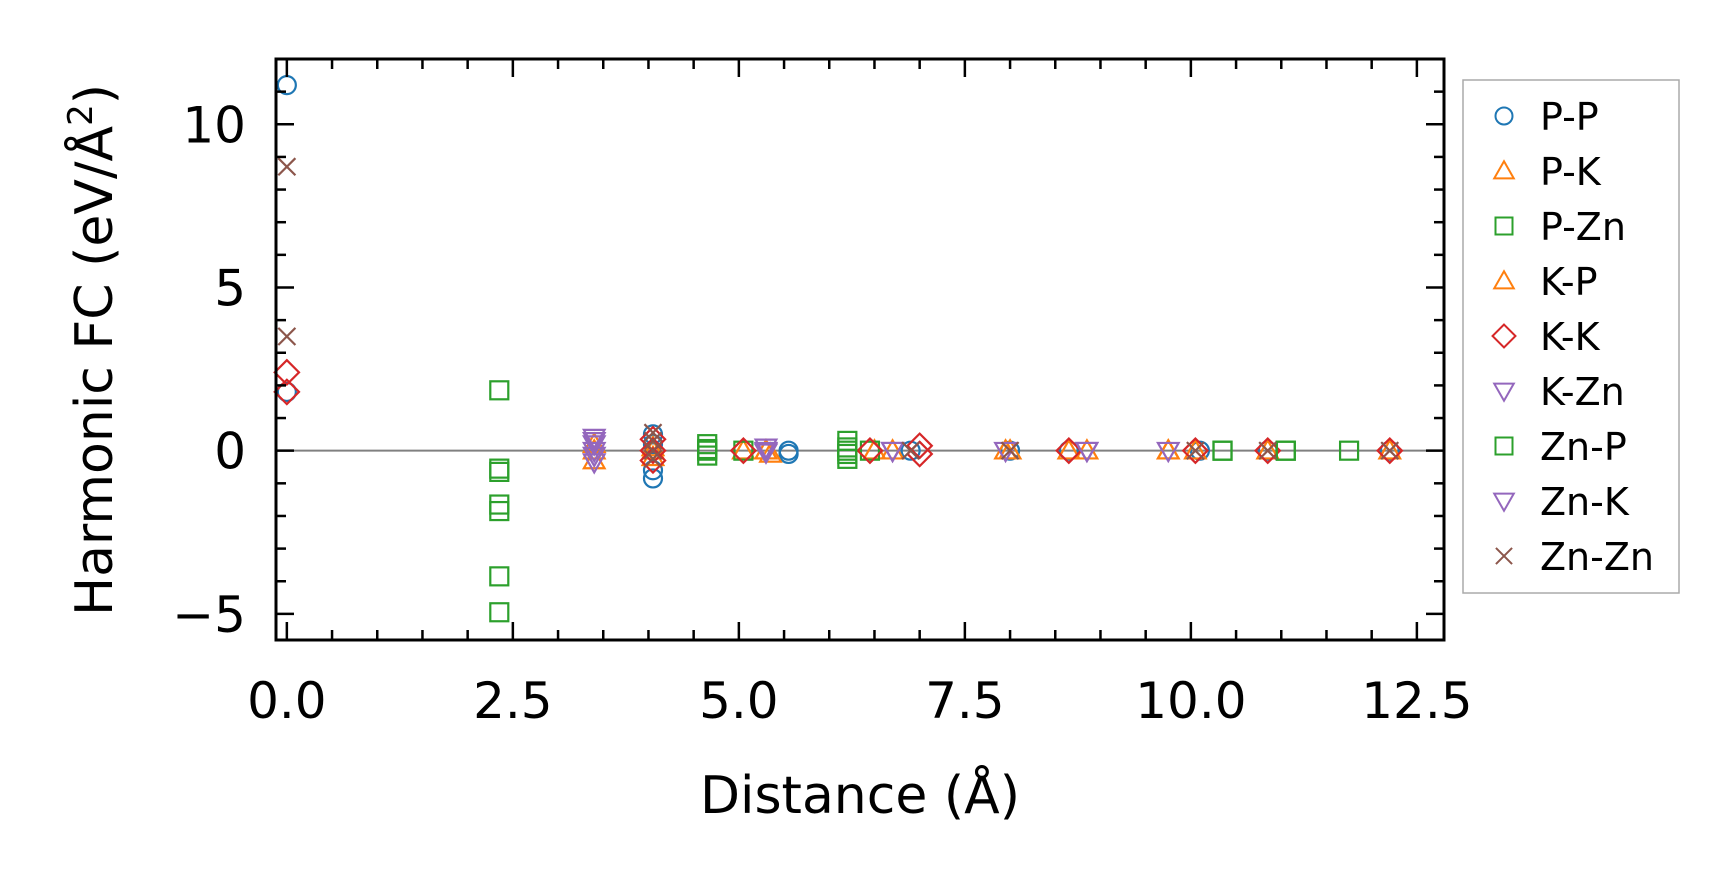 This screenshot has height=883, width=1734. I want to click on x-tick-label: 5.0, so click(739, 701).